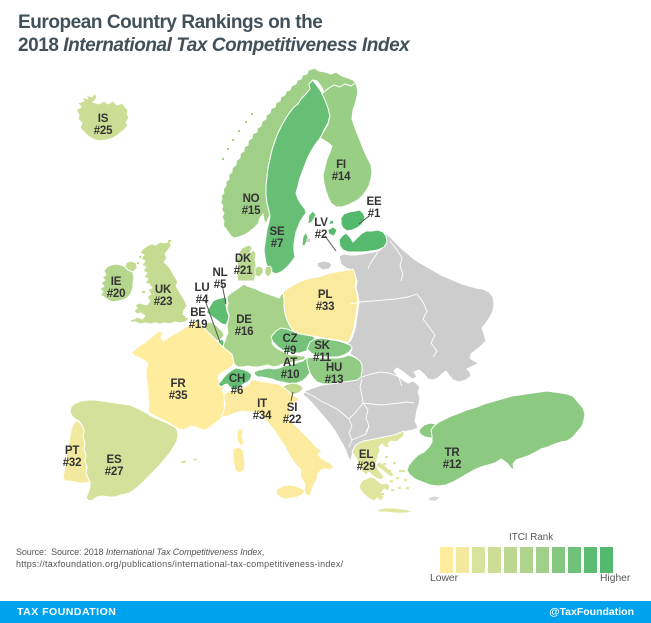 The image size is (651, 623). What do you see at coordinates (290, 375) in the screenshot?
I see `svg-text: #10` at bounding box center [290, 375].